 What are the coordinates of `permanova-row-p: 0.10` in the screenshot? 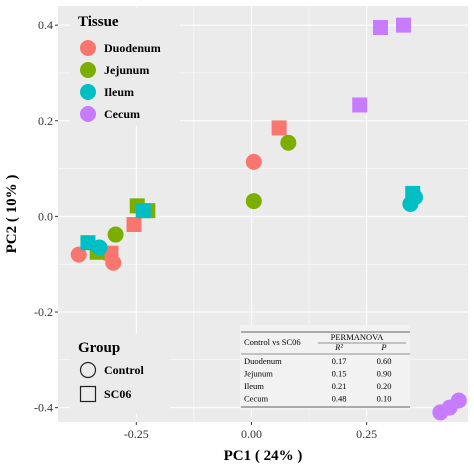 It's located at (384, 399).